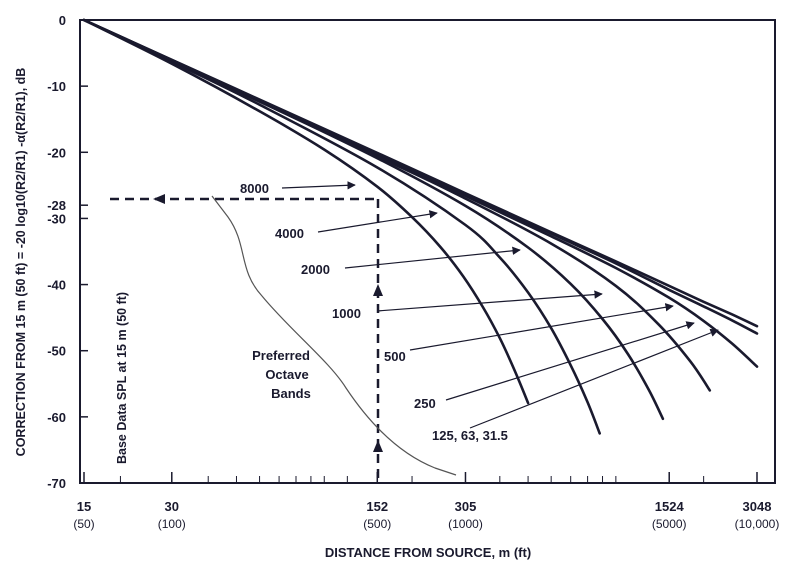  I want to click on label-500: 500, so click(395, 356).